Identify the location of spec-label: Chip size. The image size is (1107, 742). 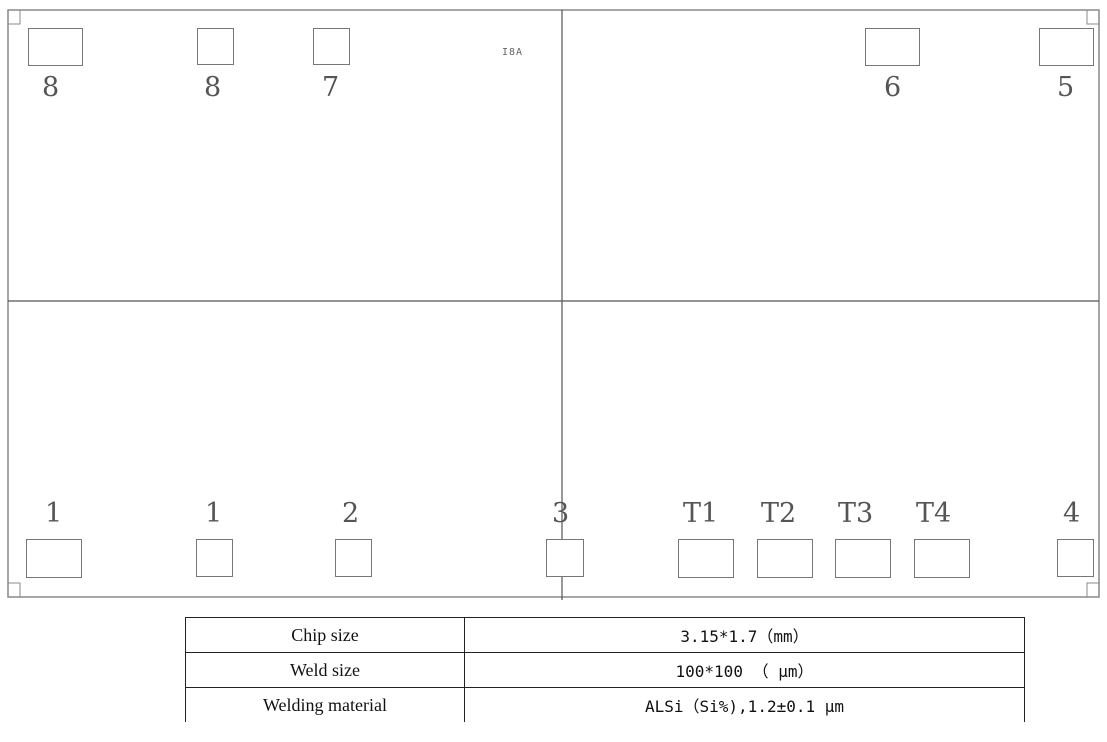
(325, 635).